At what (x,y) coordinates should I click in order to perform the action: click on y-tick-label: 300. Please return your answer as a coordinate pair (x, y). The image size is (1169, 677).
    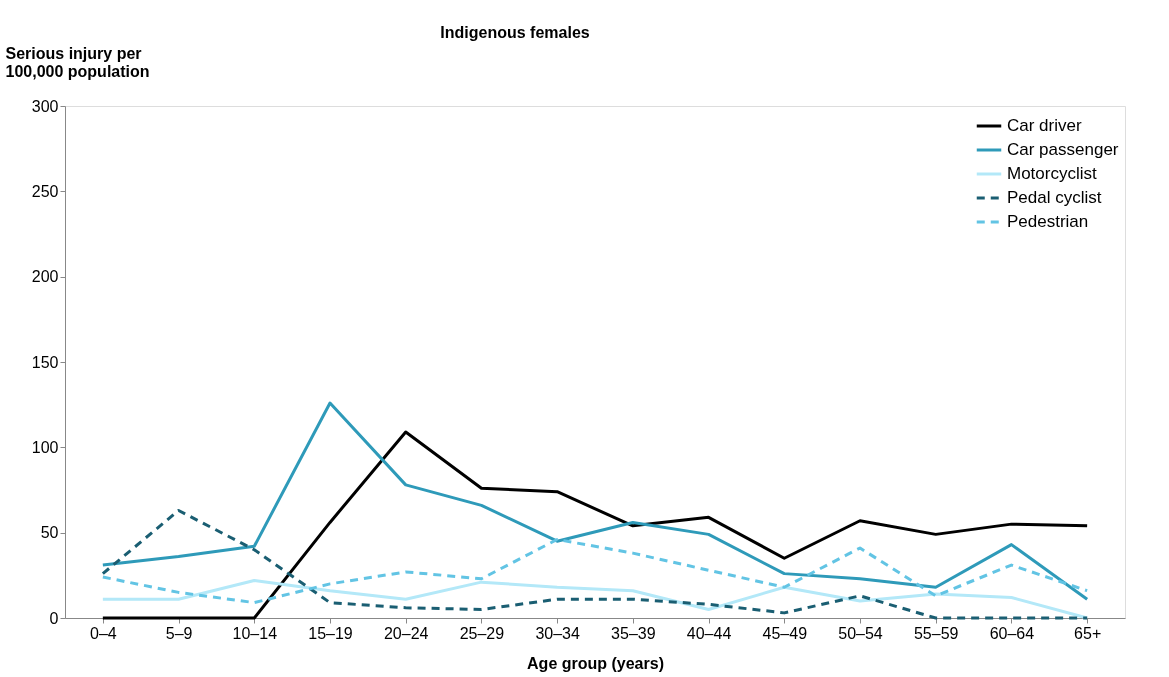
    Looking at the image, I should click on (45, 106).